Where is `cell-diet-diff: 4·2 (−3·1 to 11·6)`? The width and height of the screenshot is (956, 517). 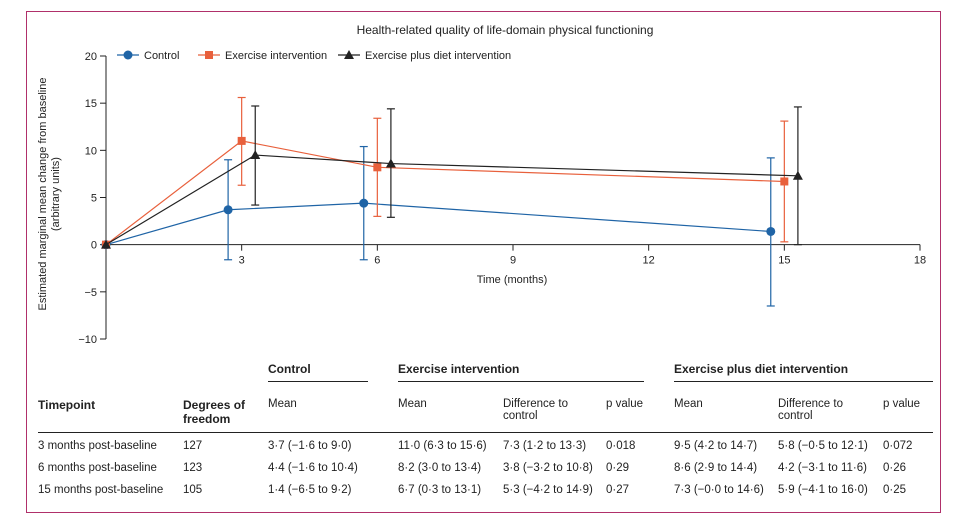
cell-diet-diff: 4·2 (−3·1 to 11·6) is located at coordinates (822, 468).